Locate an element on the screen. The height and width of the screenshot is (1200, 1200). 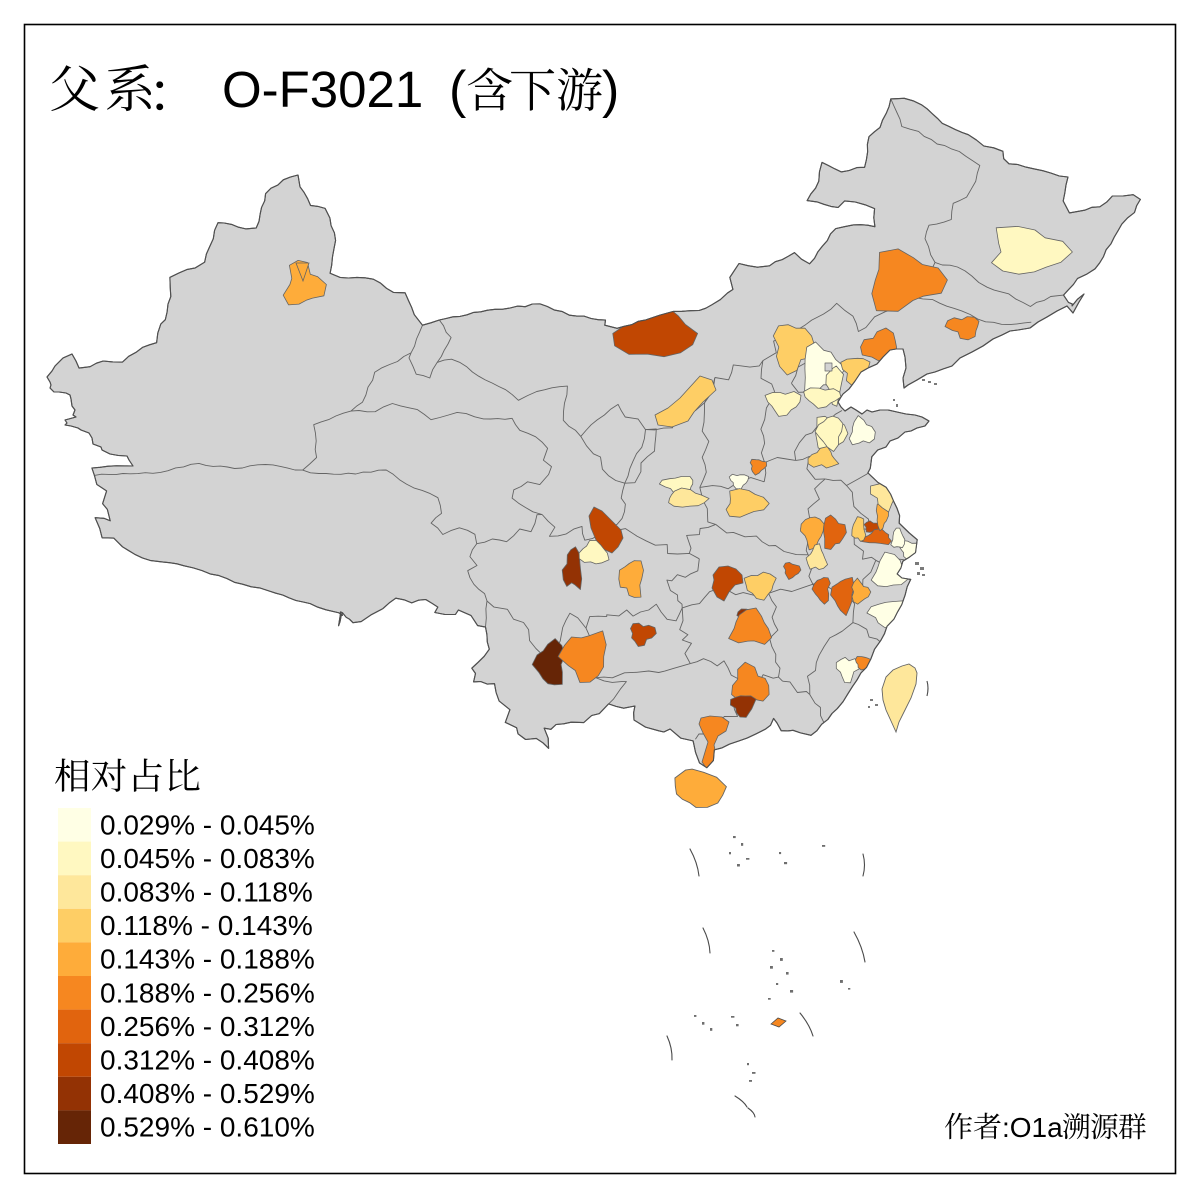
svg-text: 0.256% - 0.312% is located at coordinates (207, 1026).